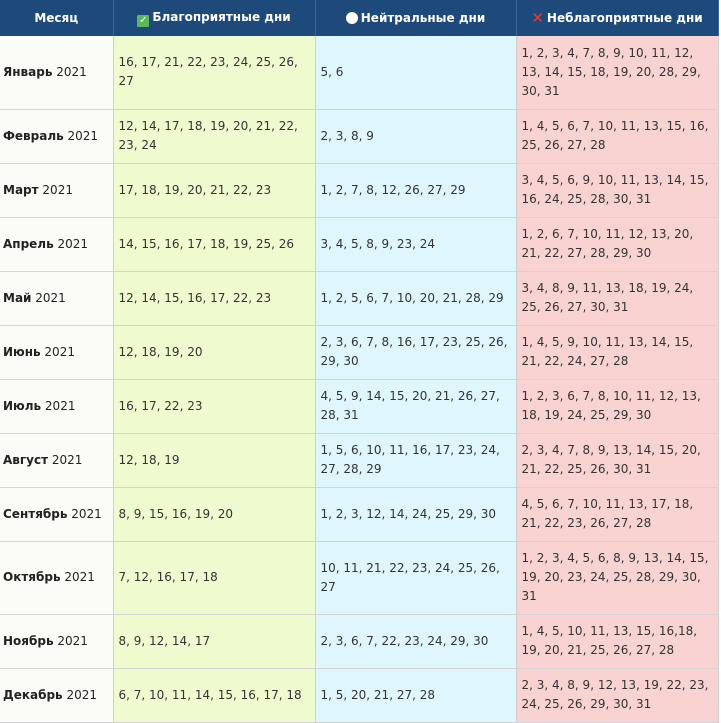 This screenshot has height=723, width=721. I want to click on neutral-days-cell: 1, 2, 5, 6, 7, 10, 20, 21, 28, 29, so click(416, 298).